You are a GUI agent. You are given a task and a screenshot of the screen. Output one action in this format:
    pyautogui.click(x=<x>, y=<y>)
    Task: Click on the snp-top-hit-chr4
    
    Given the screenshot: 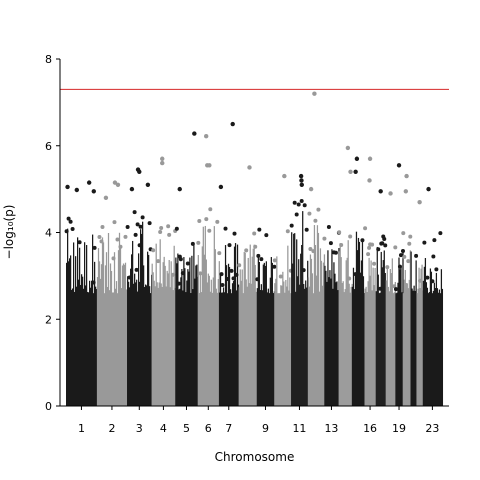 What is the action you would take?
    pyautogui.click(x=162, y=158)
    